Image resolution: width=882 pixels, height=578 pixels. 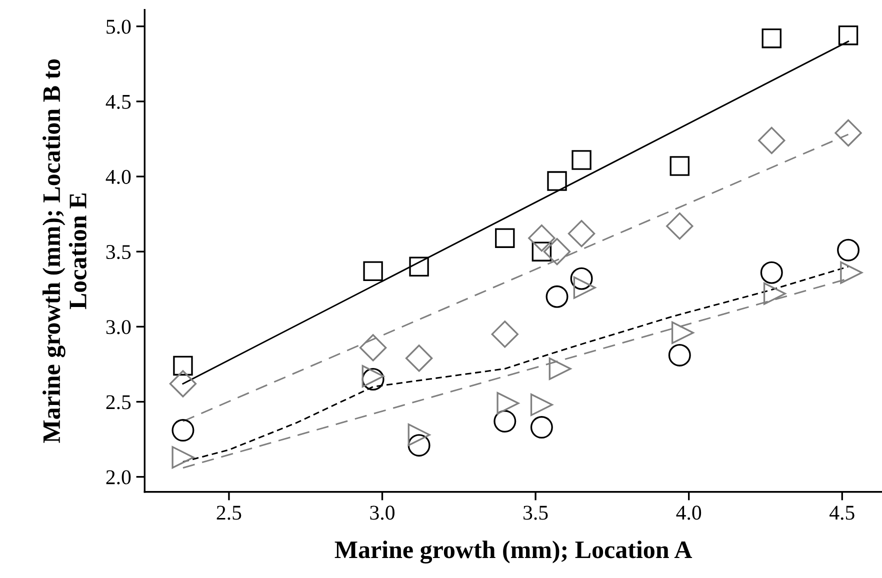 I want to click on y-tick-label: 2.5, so click(x=118, y=402).